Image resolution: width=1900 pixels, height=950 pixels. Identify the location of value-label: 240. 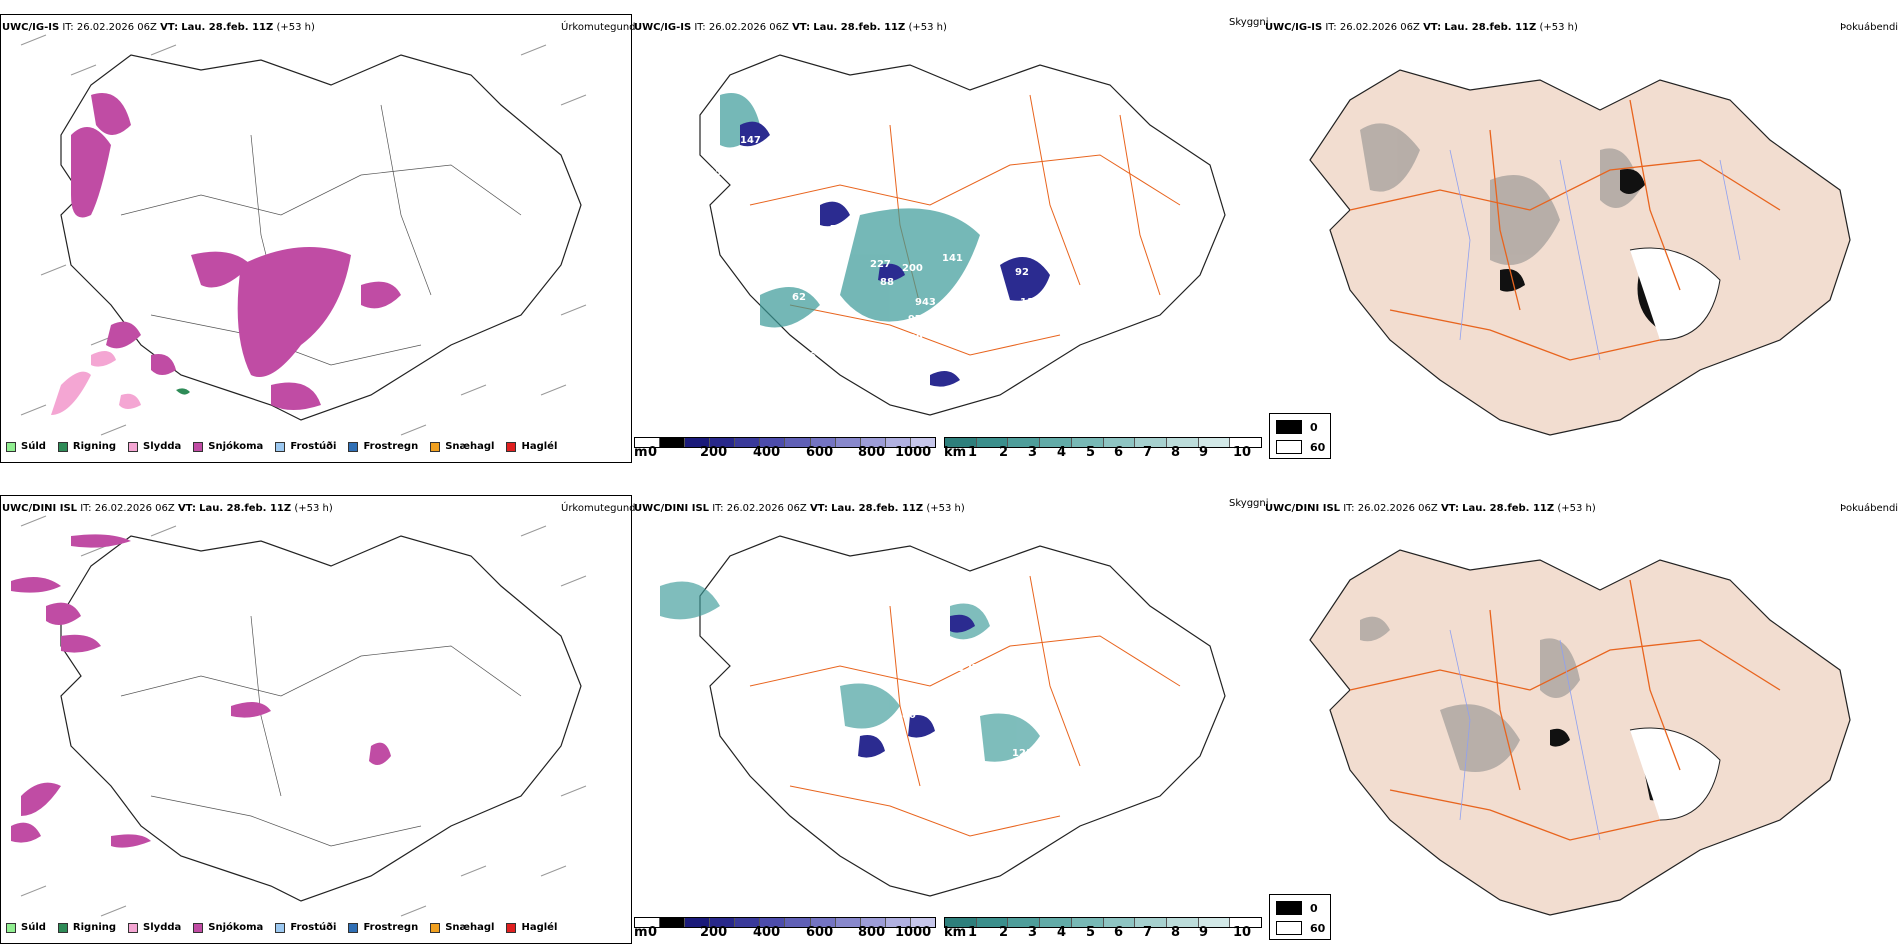
(1006, 769).